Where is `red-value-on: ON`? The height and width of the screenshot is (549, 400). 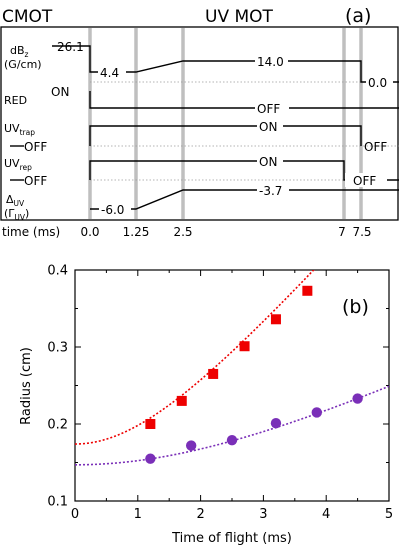 red-value-on: ON is located at coordinates (60, 92).